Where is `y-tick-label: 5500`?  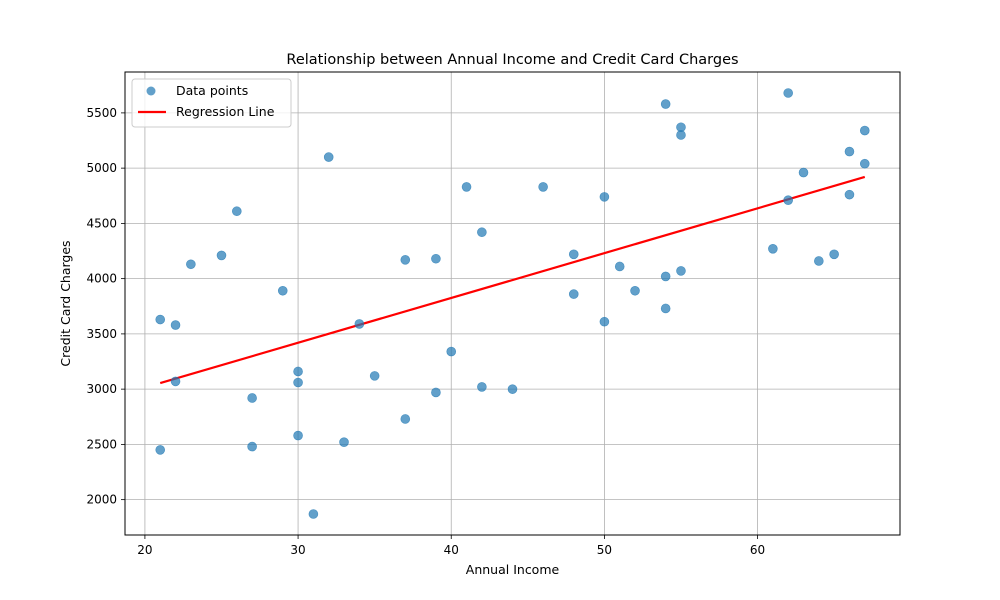 y-tick-label: 5500 is located at coordinates (101, 113).